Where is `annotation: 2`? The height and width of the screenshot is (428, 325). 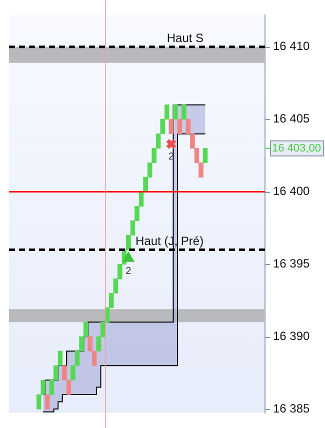 annotation: 2 is located at coordinates (129, 272).